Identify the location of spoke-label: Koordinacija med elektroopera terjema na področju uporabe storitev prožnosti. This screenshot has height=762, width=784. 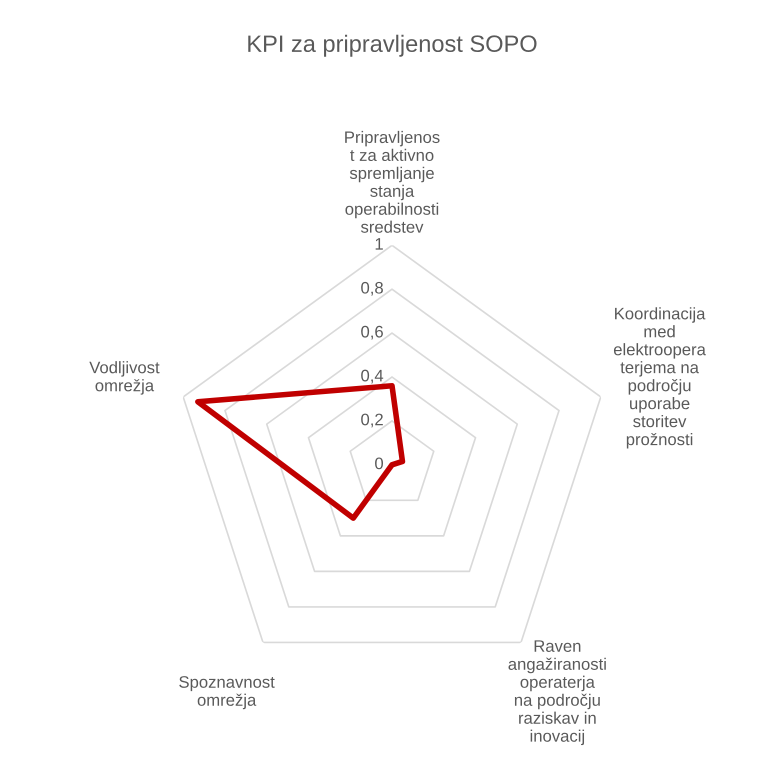
(660, 378).